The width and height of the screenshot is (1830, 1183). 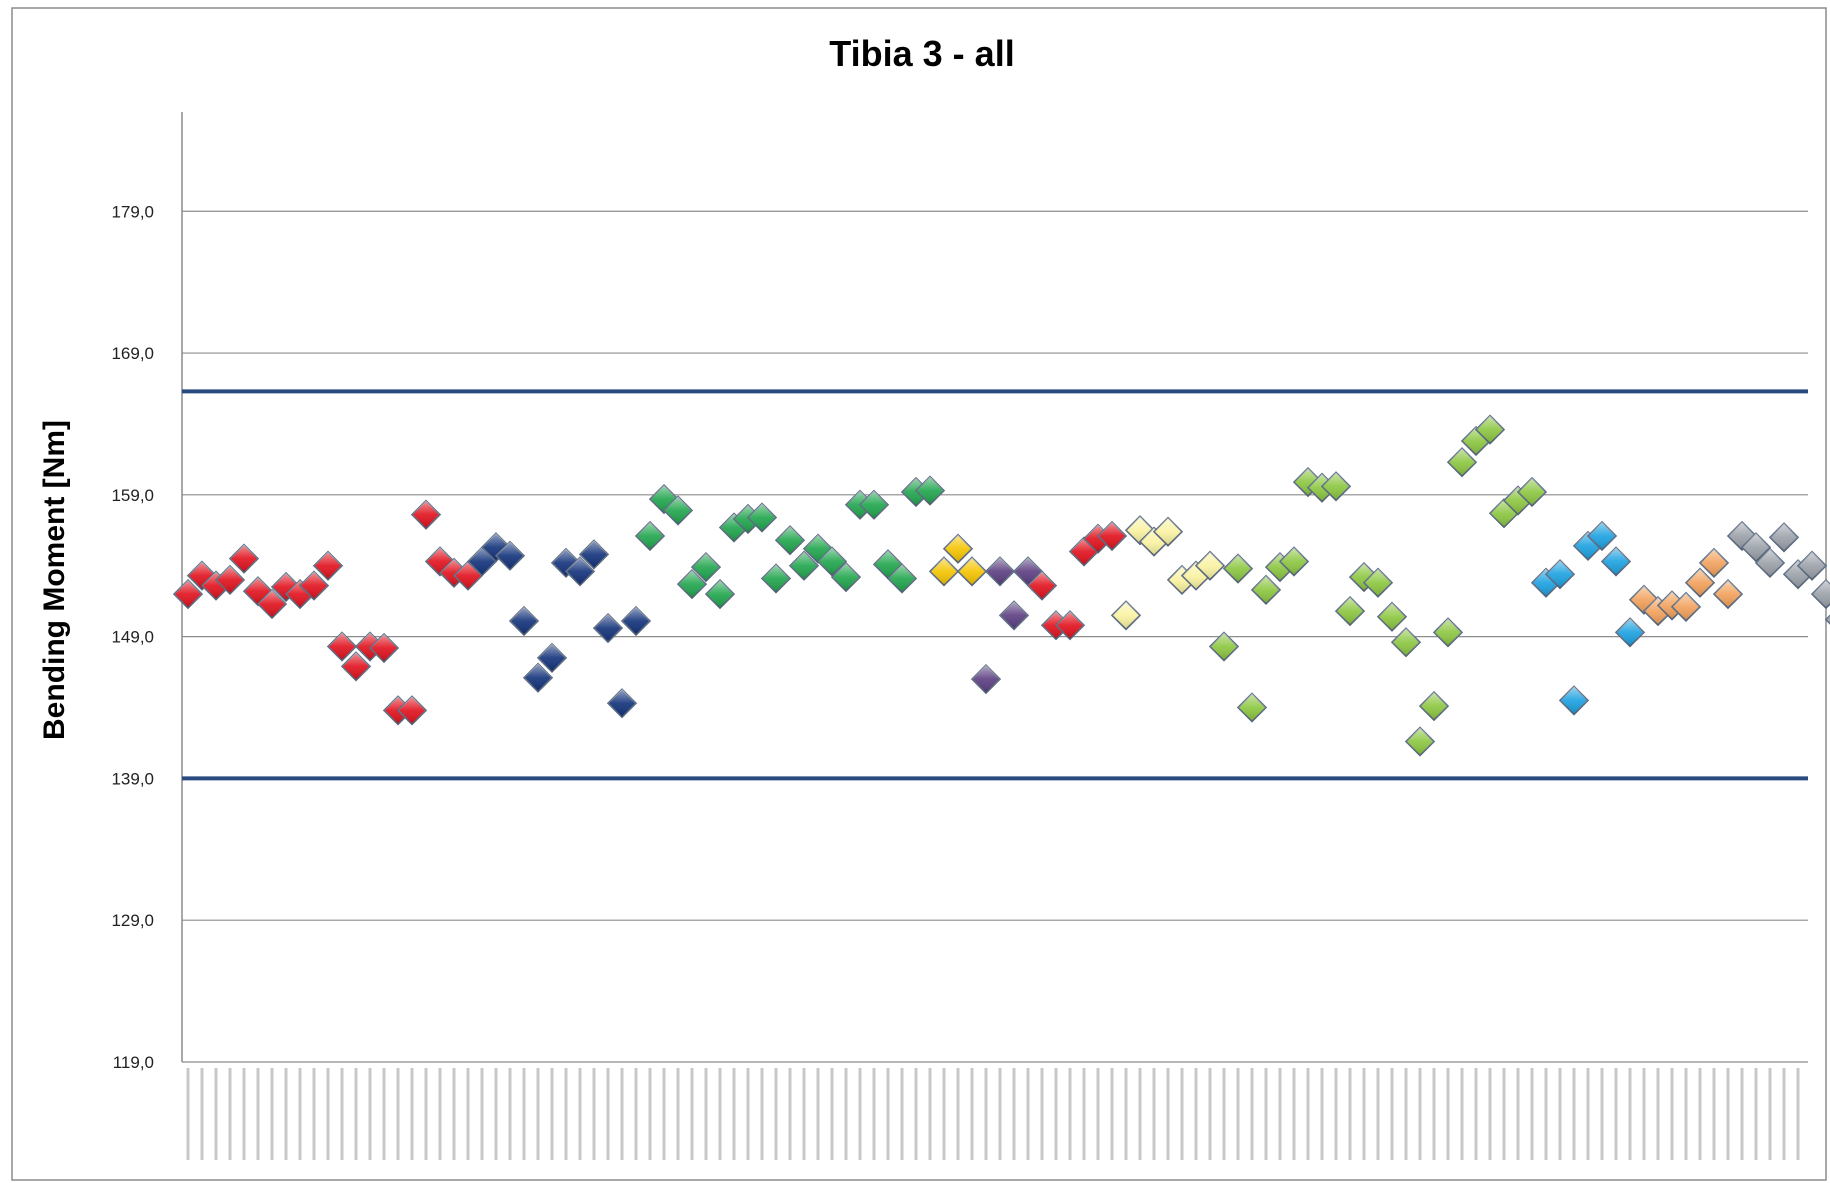 I want to click on chart-title: Tibia 3 - all, so click(x=921, y=53).